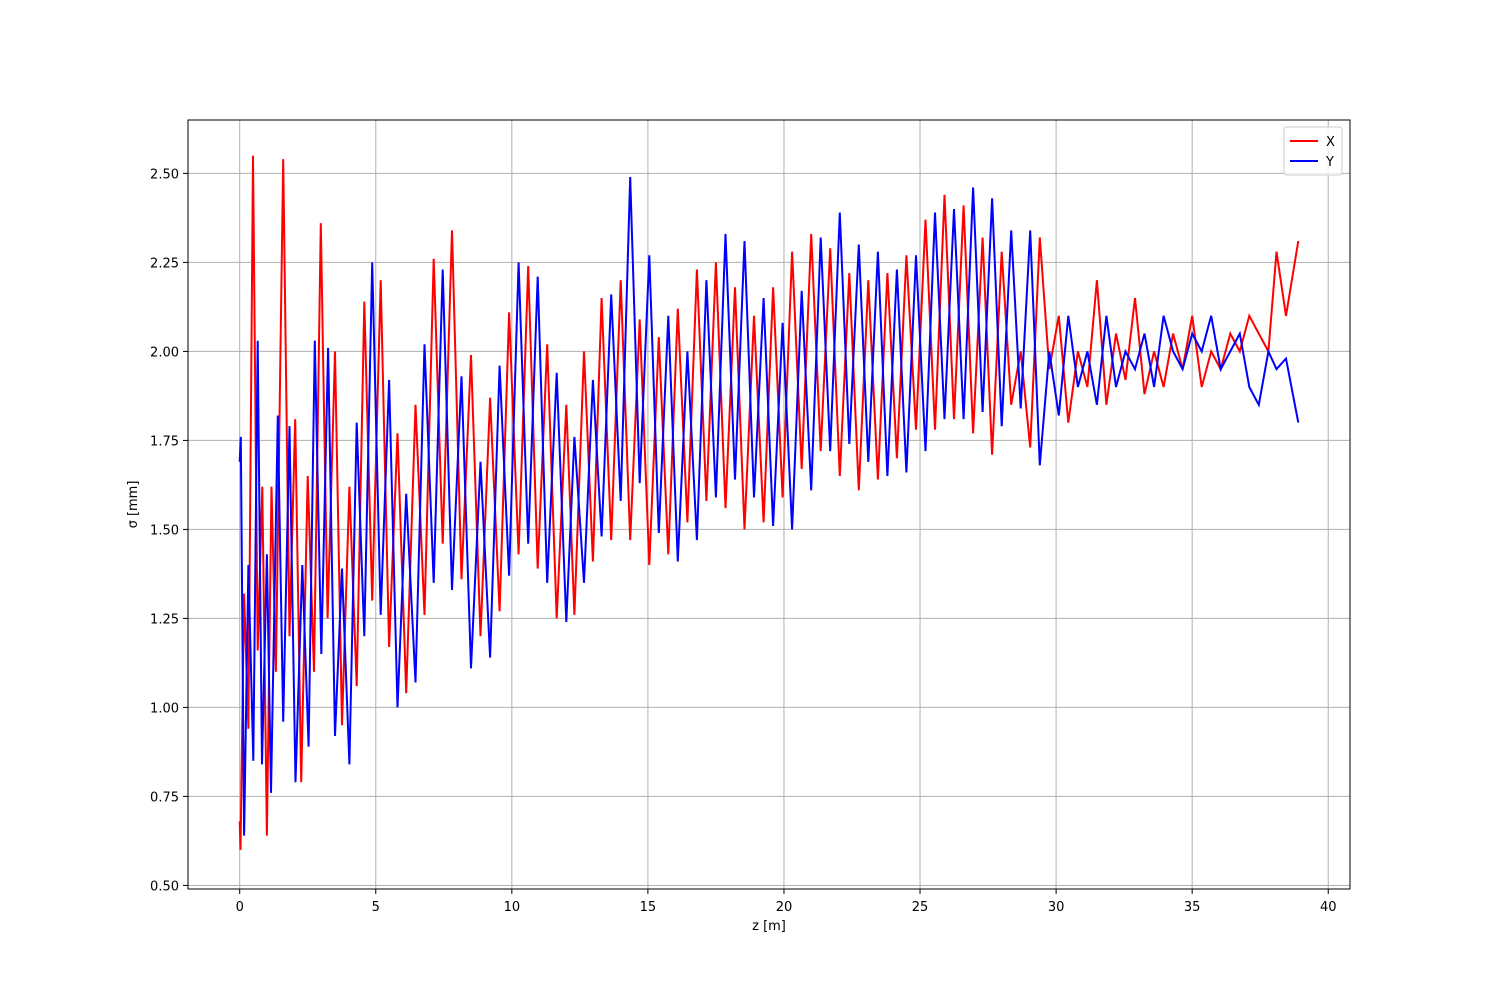 The width and height of the screenshot is (1500, 1000). What do you see at coordinates (164, 886) in the screenshot?
I see `y-tick-label: 0.50` at bounding box center [164, 886].